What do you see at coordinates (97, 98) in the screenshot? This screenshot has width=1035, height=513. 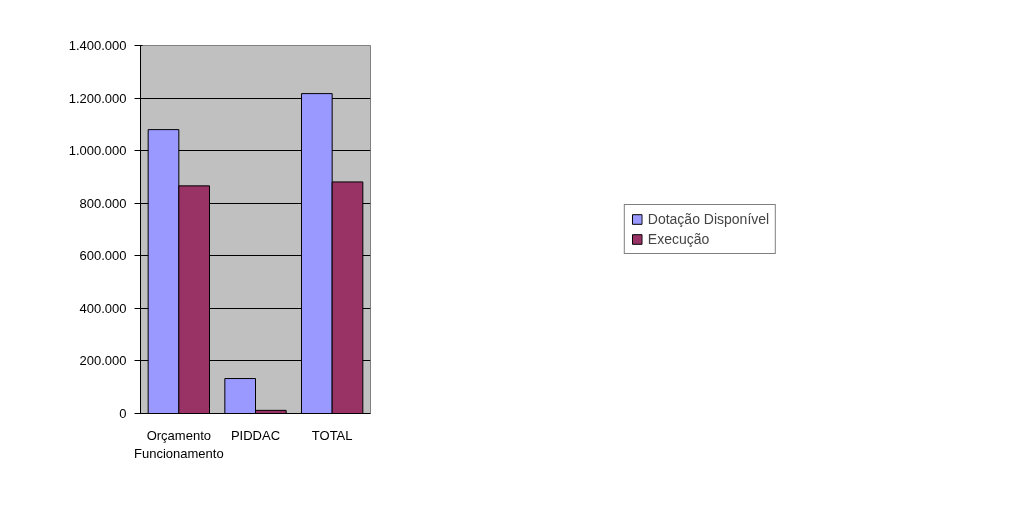 I see `y-tick-label: 1.200.000` at bounding box center [97, 98].